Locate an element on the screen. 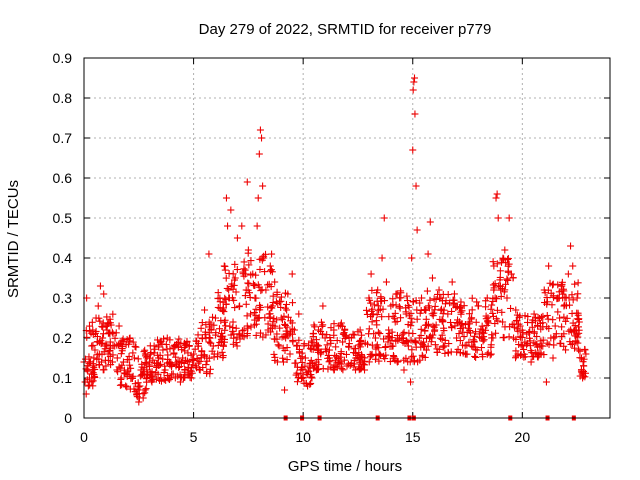  x-tick-label: 5 is located at coordinates (194, 437).